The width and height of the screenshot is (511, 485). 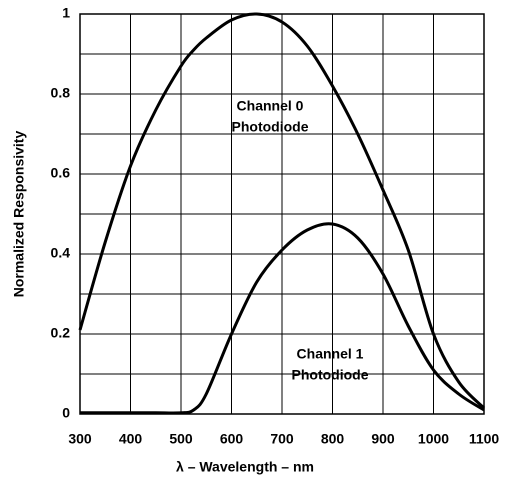 I want to click on x-tick-label: 1000, so click(x=433, y=439).